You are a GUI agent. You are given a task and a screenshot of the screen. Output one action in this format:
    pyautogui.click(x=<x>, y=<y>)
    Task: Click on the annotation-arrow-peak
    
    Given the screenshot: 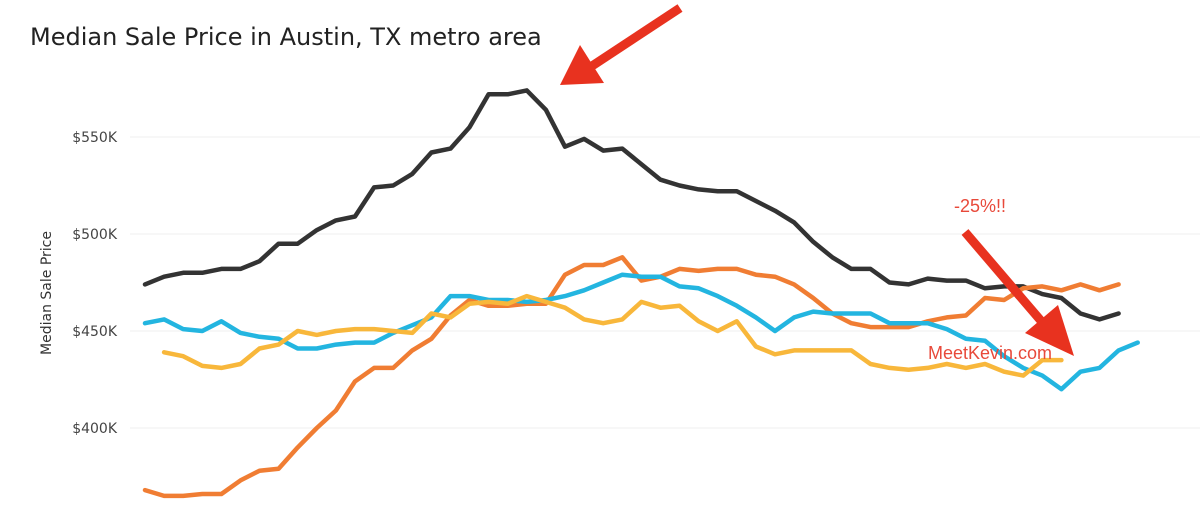 What is the action you would take?
    pyautogui.click(x=621, y=44)
    